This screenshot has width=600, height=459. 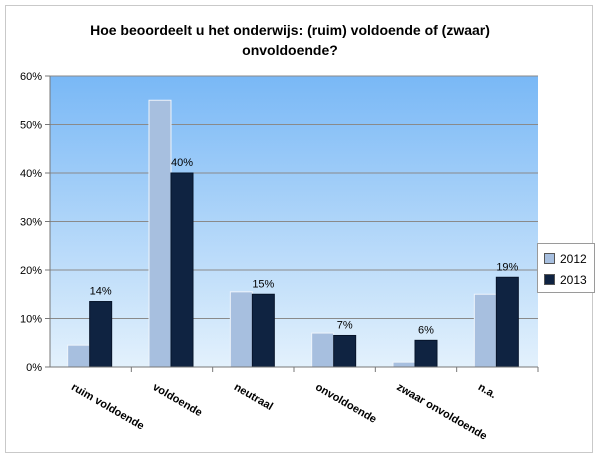 I want to click on legend-label-2012: 2012, so click(x=573, y=258).